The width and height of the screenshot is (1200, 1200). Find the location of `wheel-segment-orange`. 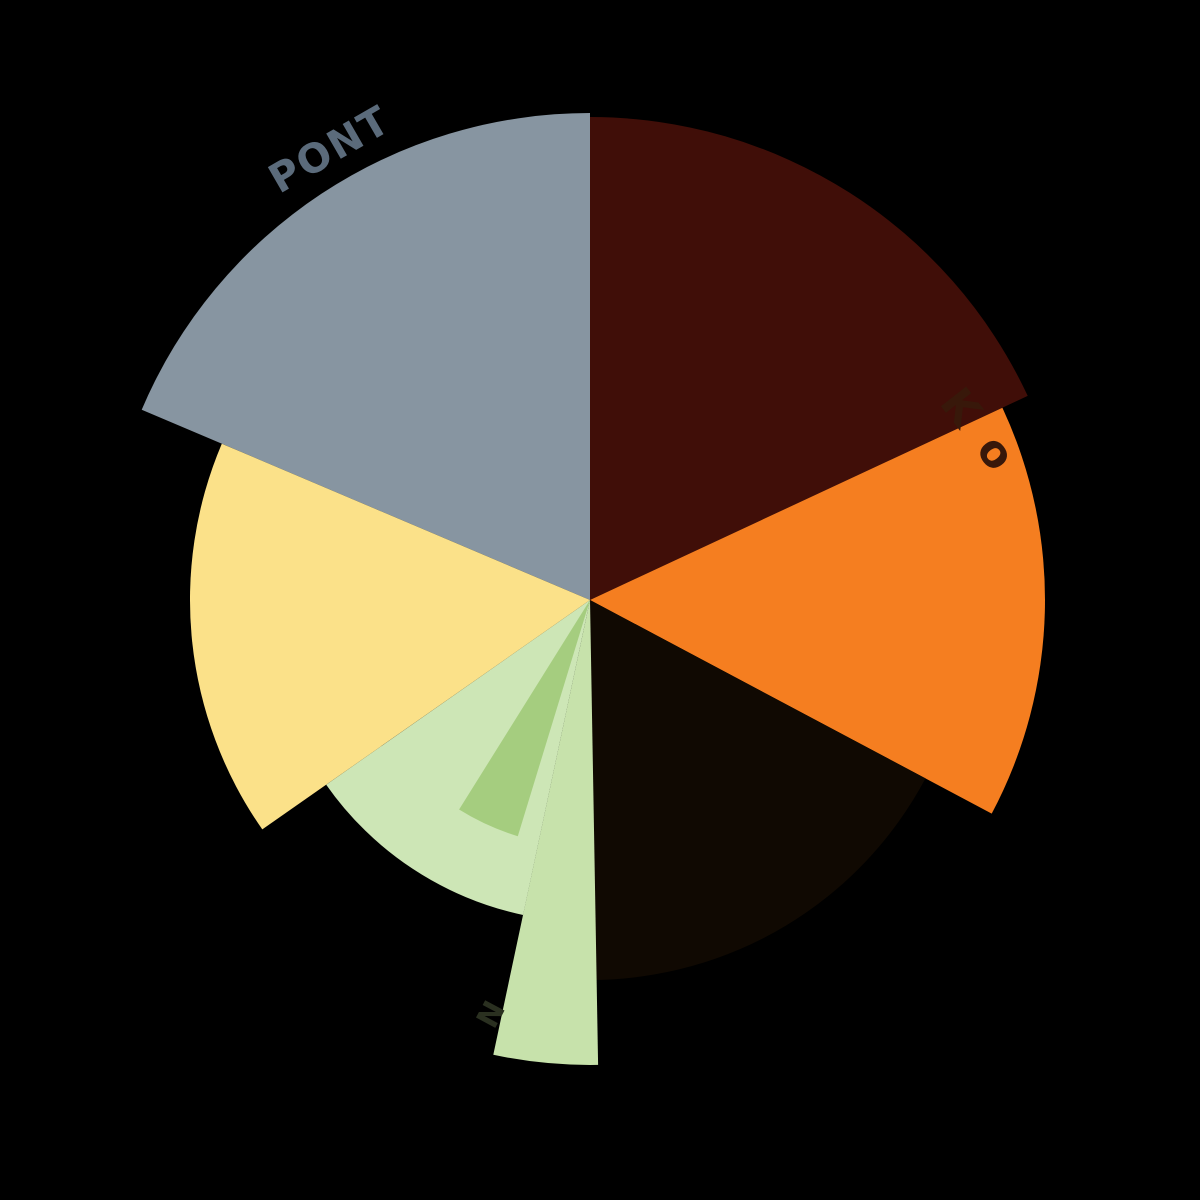

wheel-segment-orange is located at coordinates (817, 610).